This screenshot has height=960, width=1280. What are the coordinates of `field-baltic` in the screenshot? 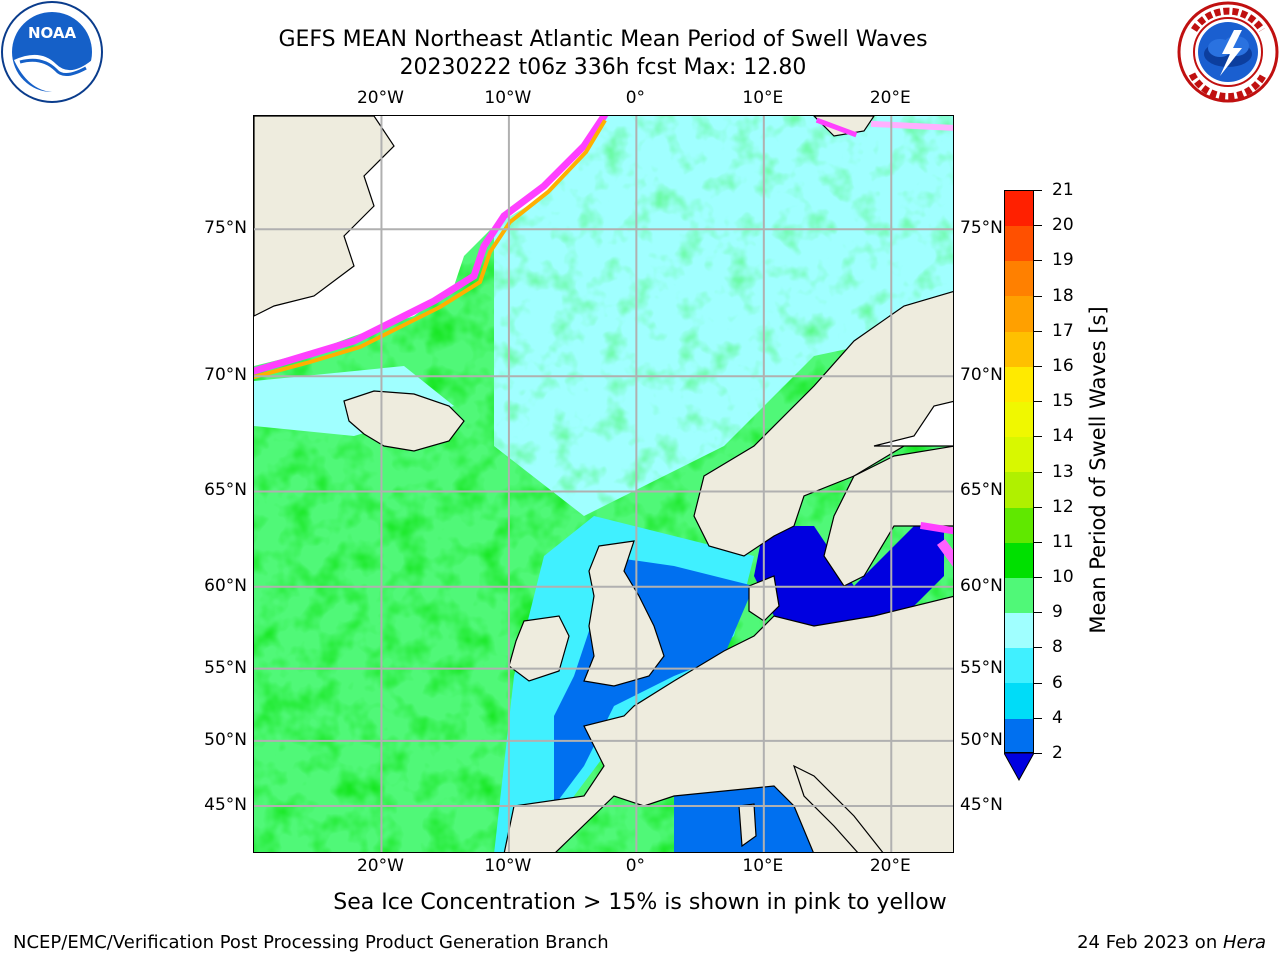 It's located at (849, 576).